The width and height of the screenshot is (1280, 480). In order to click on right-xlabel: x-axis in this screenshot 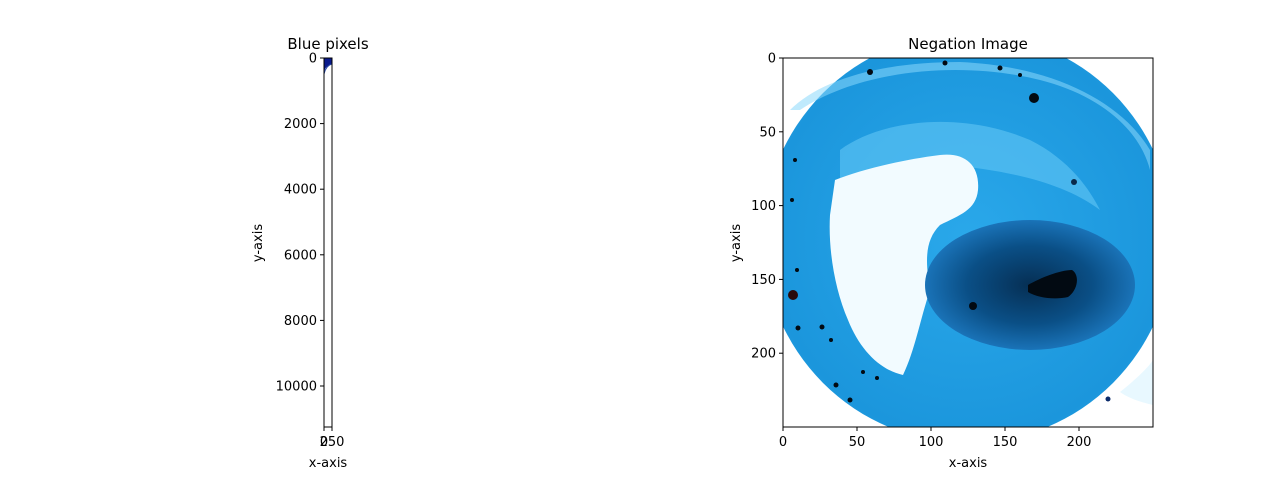, I will do `click(968, 463)`.